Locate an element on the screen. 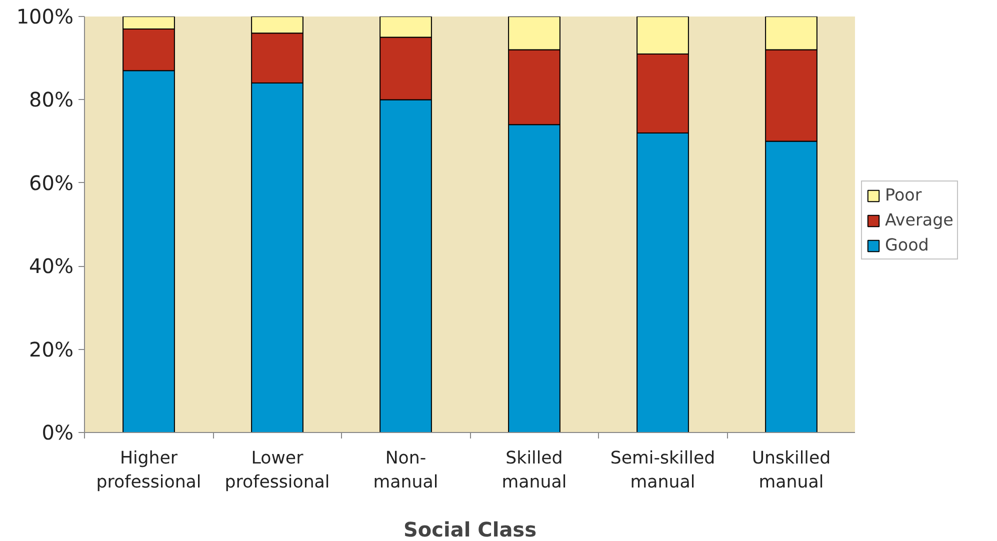  y-tick-label: 60% is located at coordinates (51, 182).